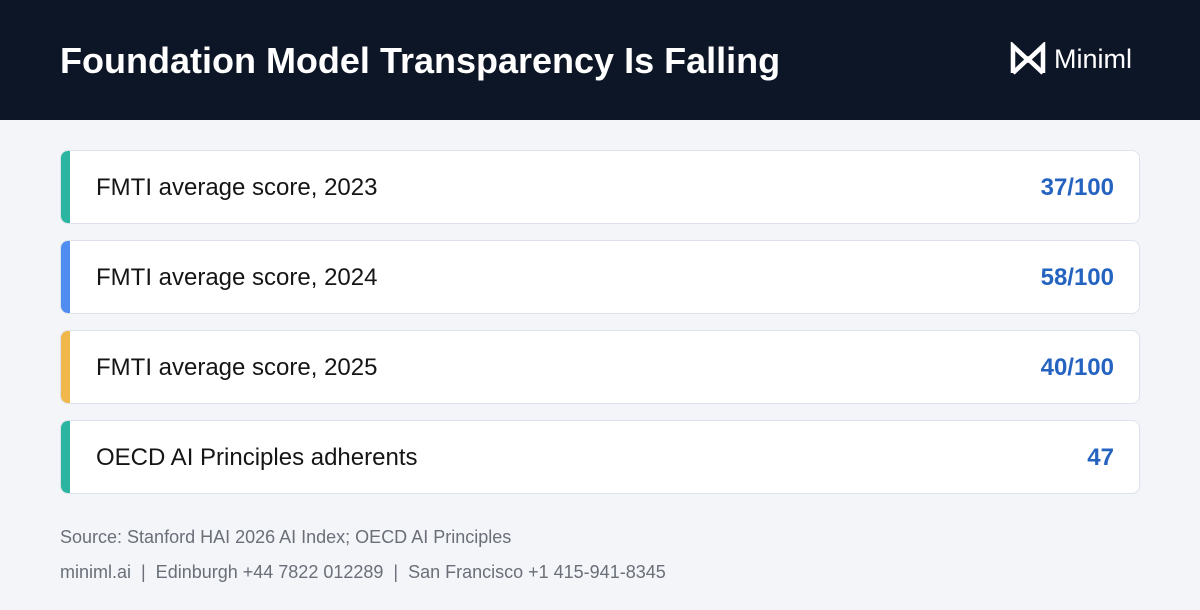 This screenshot has width=1200, height=610. I want to click on stat-row: FMTI average score, 2024 58/100, so click(600, 277).